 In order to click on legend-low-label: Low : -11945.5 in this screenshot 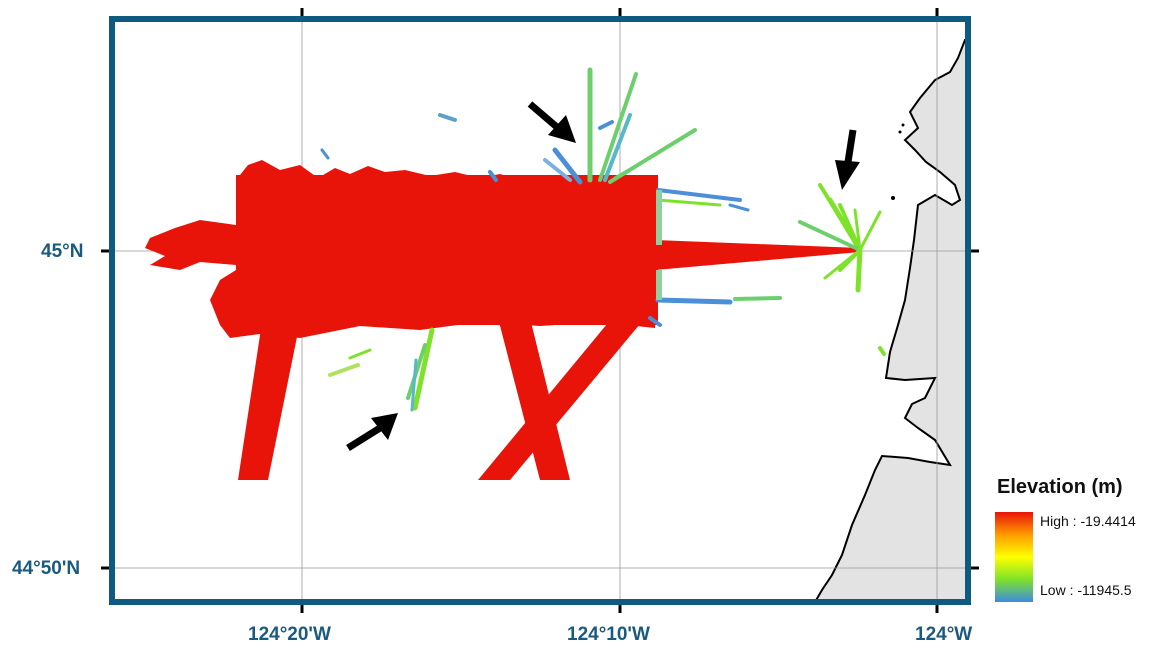, I will do `click(1086, 590)`.